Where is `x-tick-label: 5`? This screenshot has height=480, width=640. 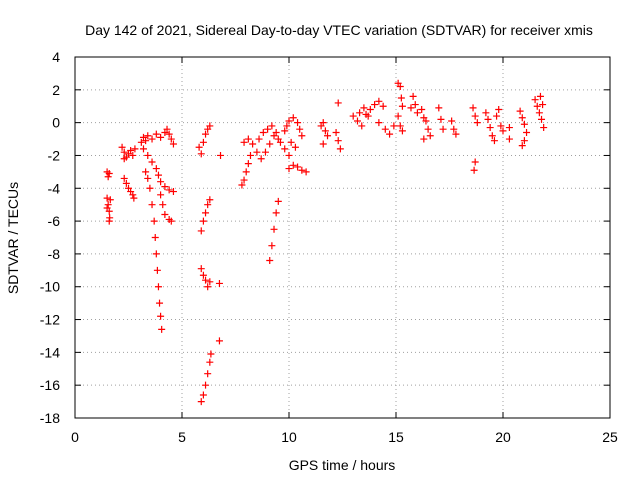 x-tick-label: 5 is located at coordinates (182, 437).